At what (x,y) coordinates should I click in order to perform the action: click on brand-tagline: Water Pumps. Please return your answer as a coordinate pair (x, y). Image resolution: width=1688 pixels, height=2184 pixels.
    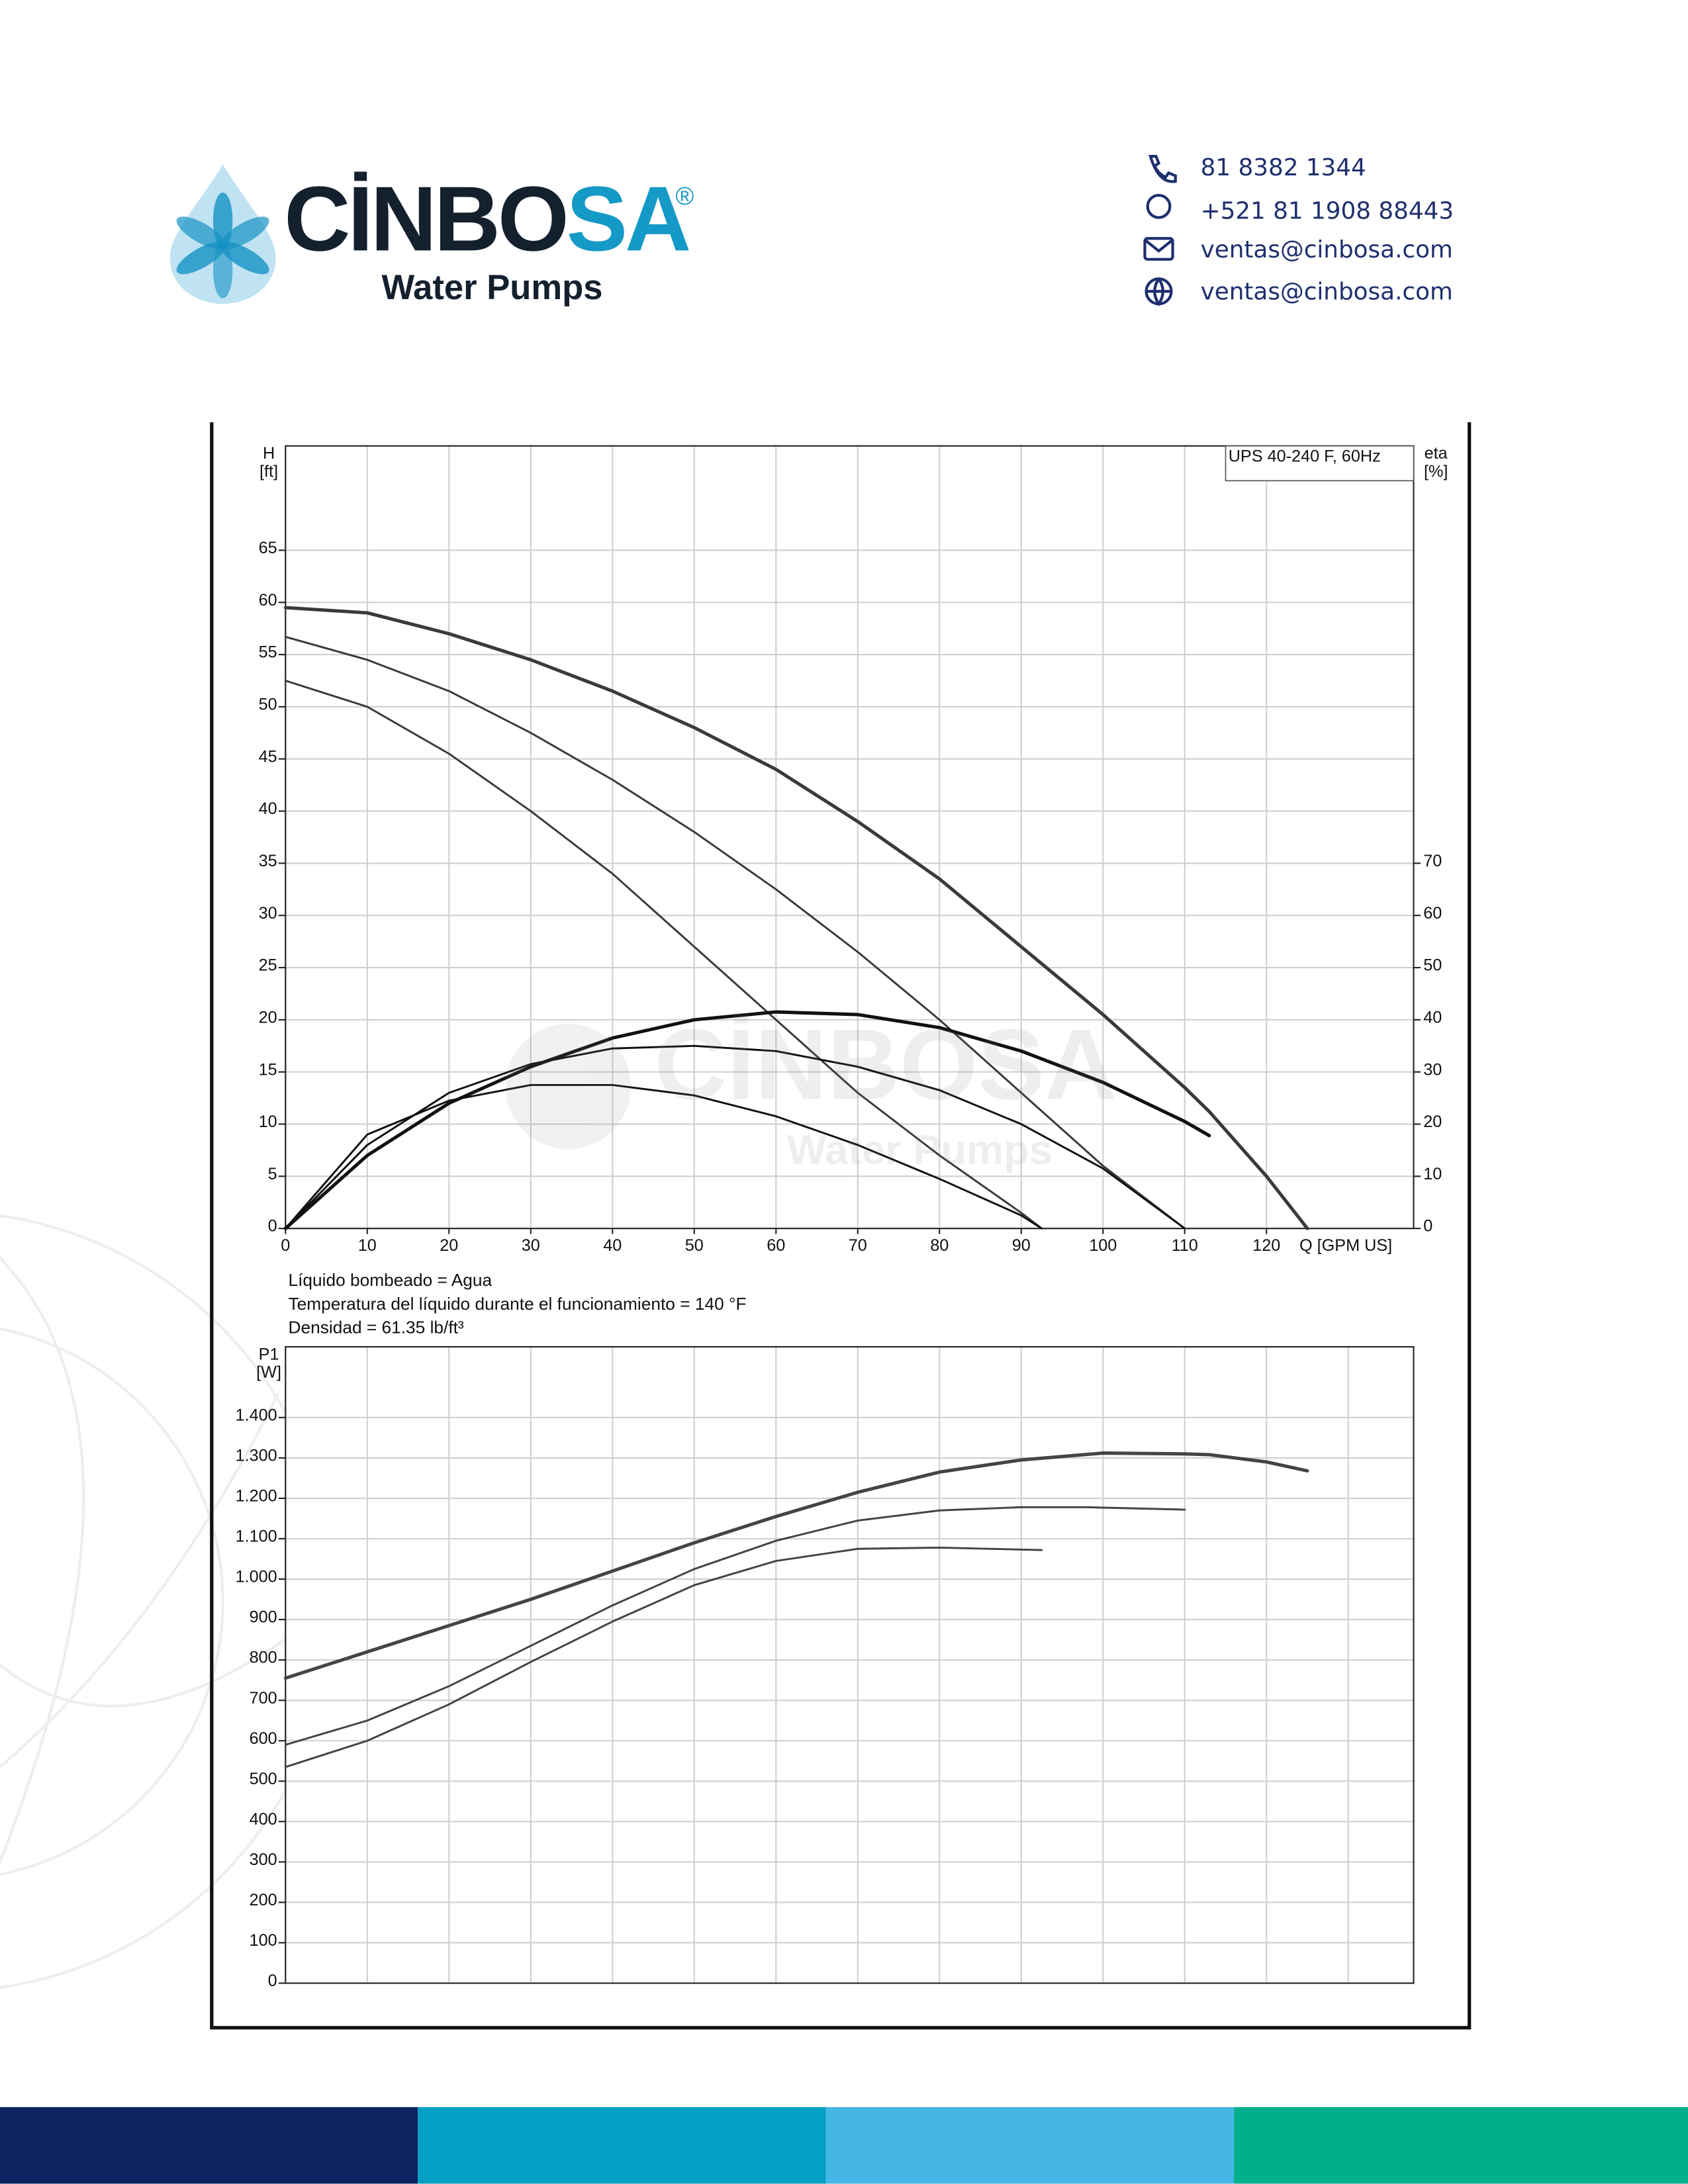
    Looking at the image, I should click on (491, 287).